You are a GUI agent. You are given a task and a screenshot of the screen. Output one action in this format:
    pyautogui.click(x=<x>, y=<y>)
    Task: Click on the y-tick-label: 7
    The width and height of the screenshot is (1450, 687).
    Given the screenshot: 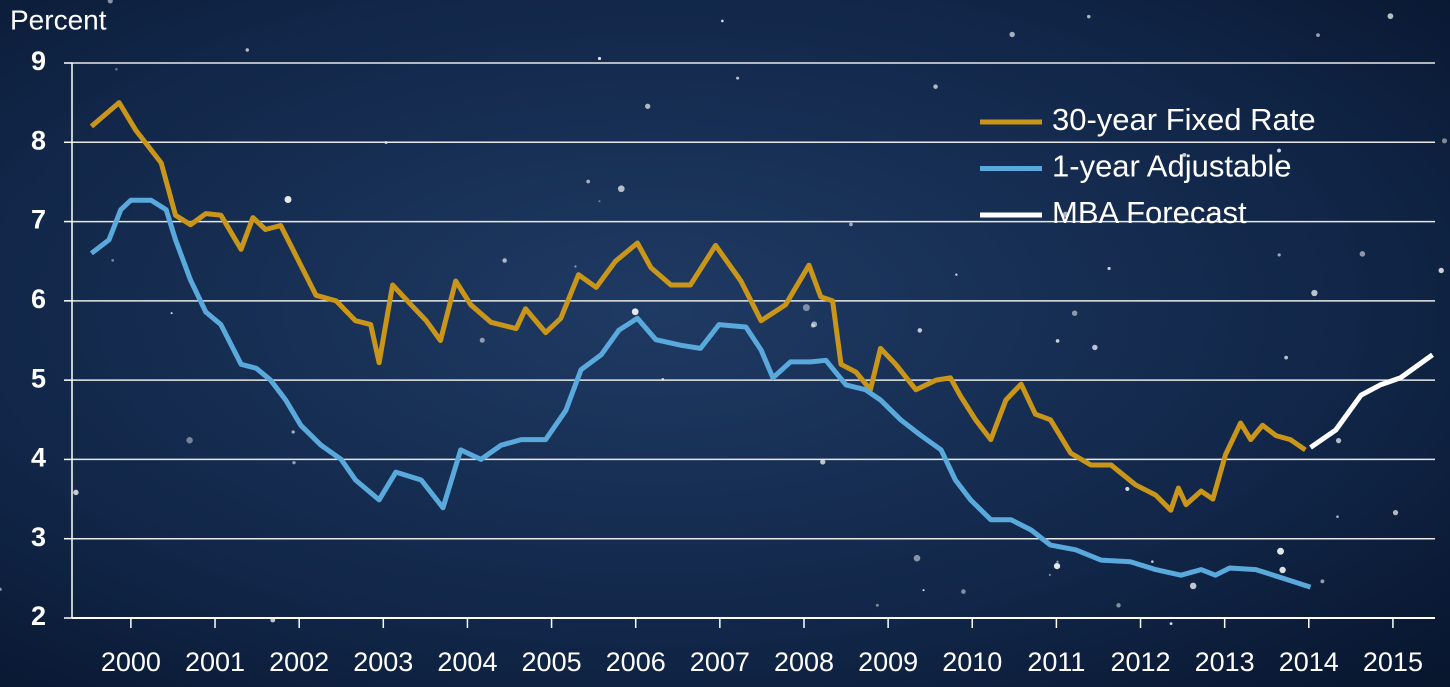 What is the action you would take?
    pyautogui.click(x=38, y=220)
    